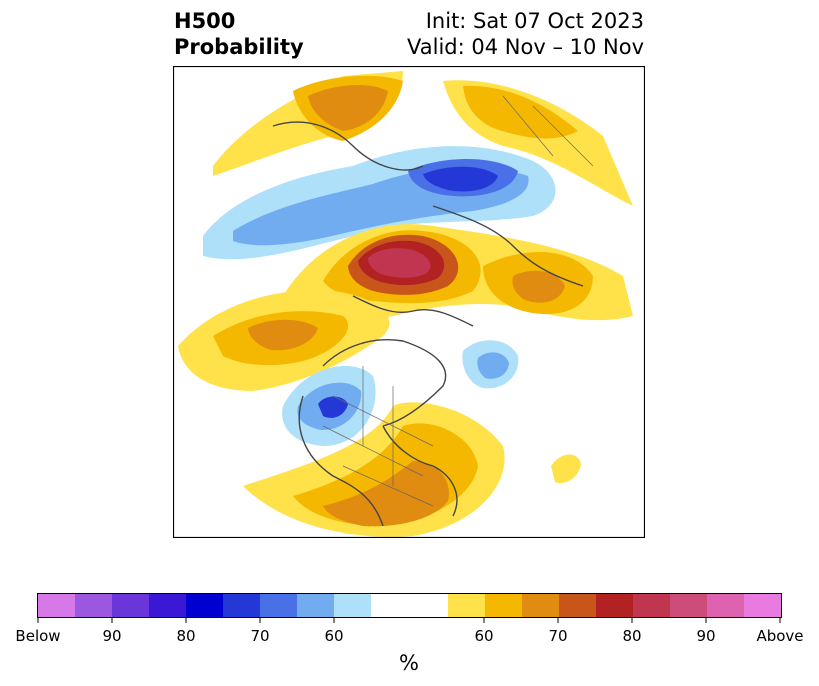 This screenshot has height=686, width=819. What do you see at coordinates (333, 636) in the screenshot?
I see `colorbar-label-below-60: 60` at bounding box center [333, 636].